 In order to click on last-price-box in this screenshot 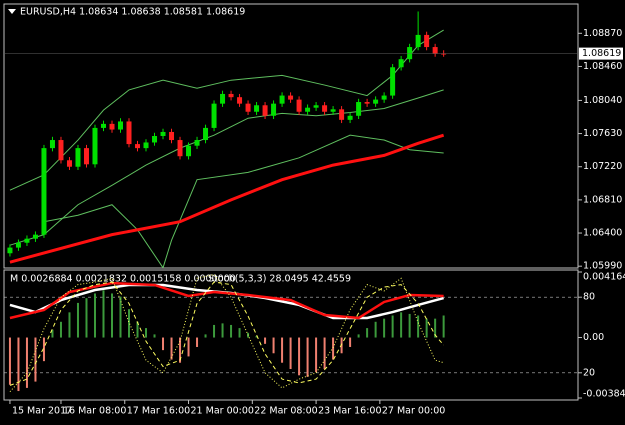, I will do `click(601, 53)`.